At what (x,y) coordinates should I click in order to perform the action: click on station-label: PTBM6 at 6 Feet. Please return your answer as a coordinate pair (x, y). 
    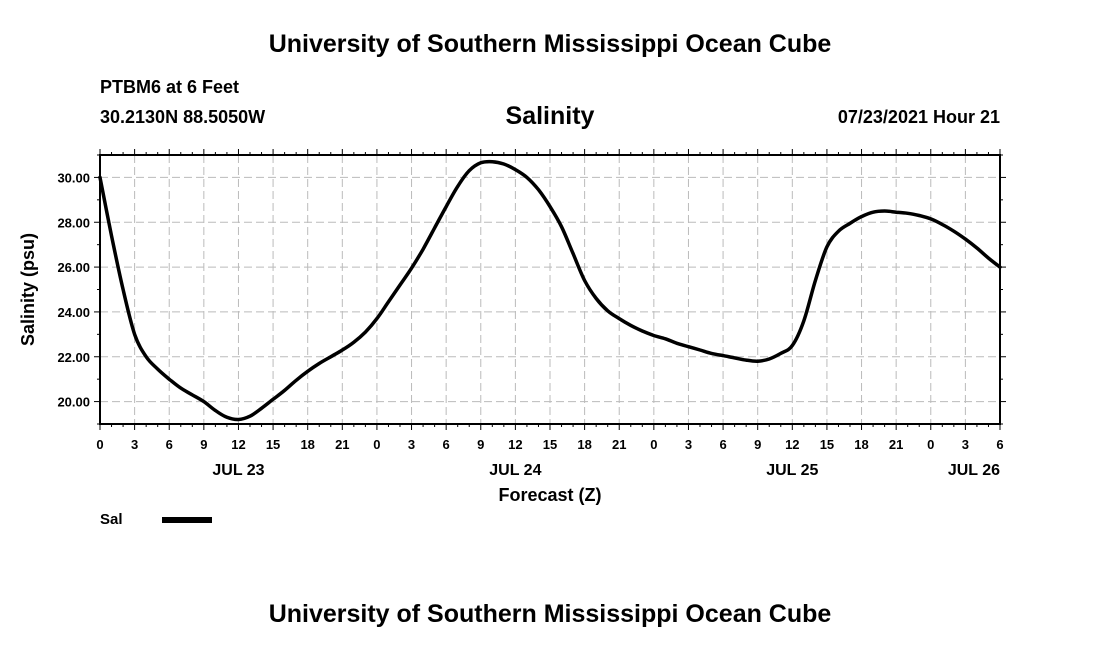
    Looking at the image, I should click on (170, 87).